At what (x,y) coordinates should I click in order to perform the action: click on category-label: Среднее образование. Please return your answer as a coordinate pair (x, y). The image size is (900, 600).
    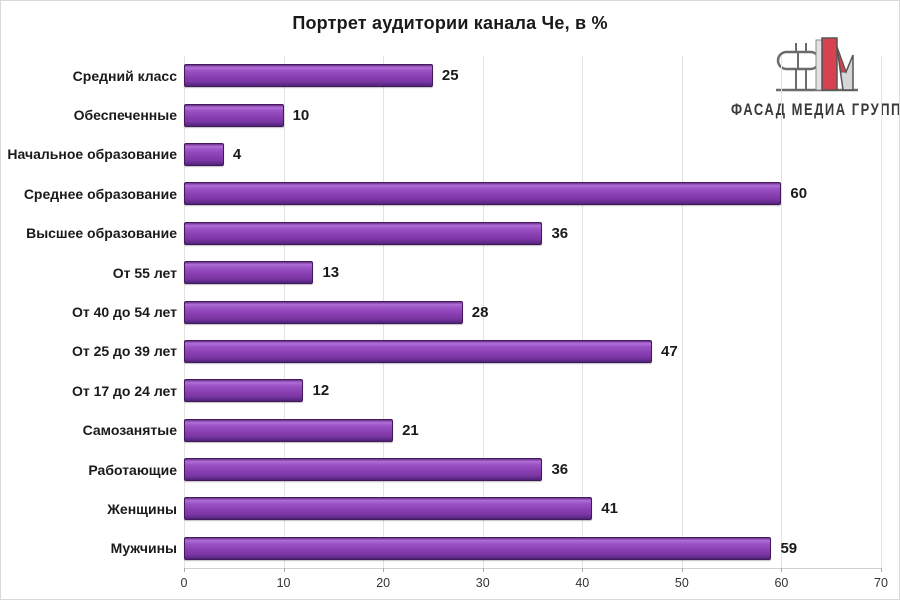
    Looking at the image, I should click on (100, 193).